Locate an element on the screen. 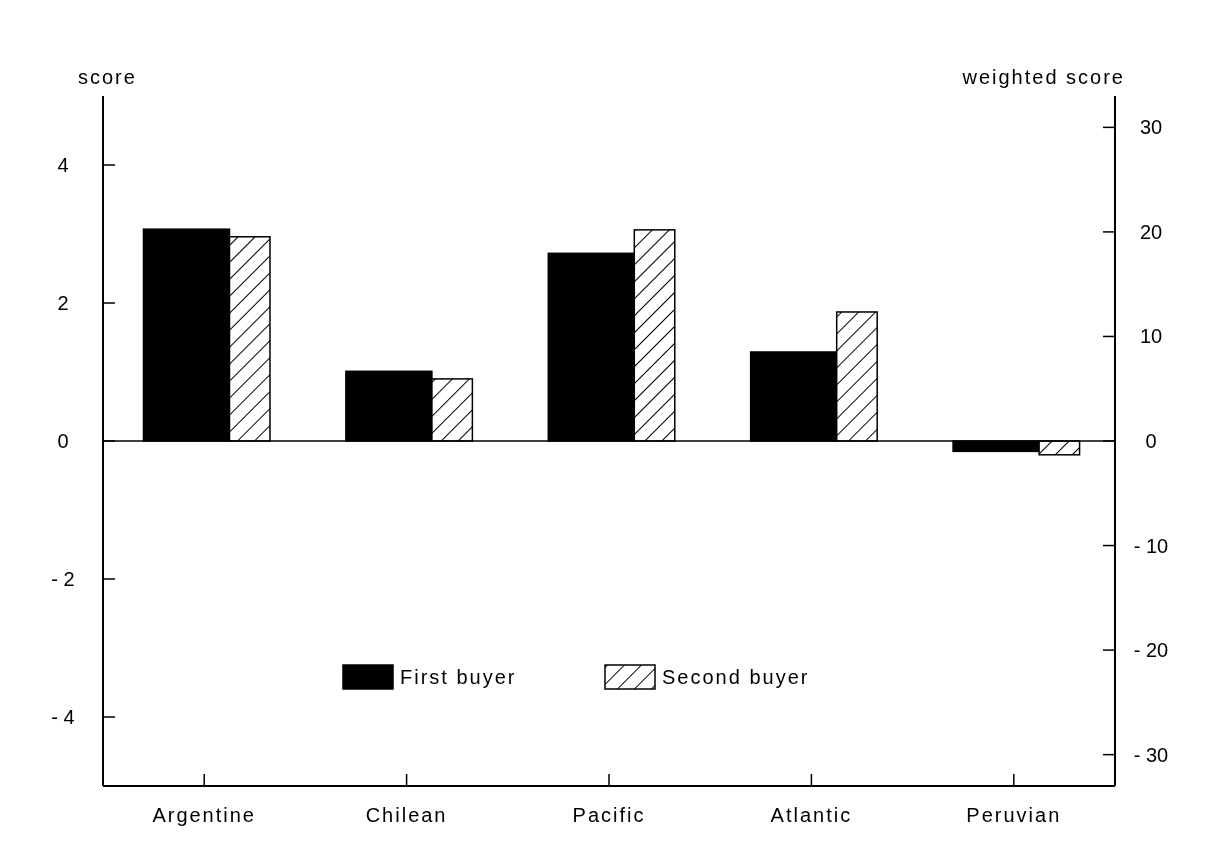  legend-label: Second buyer is located at coordinates (736, 677).